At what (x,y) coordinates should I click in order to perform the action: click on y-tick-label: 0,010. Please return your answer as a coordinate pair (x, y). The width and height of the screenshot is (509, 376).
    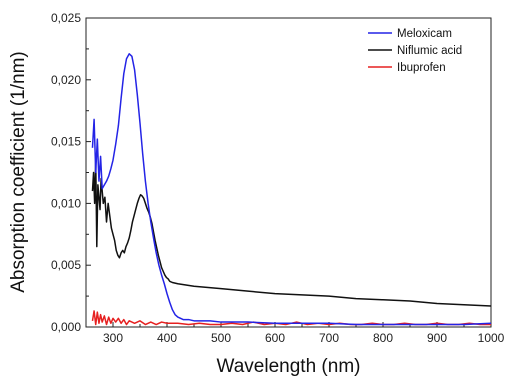
    Looking at the image, I should click on (66, 203).